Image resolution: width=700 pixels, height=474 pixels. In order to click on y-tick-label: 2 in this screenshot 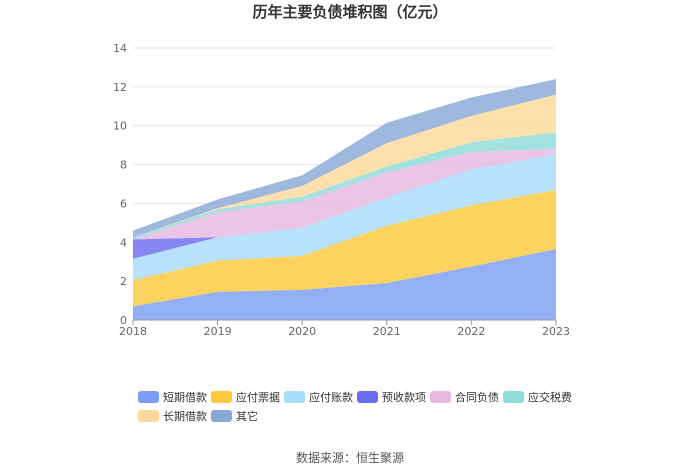, I will do `click(123, 281)`.